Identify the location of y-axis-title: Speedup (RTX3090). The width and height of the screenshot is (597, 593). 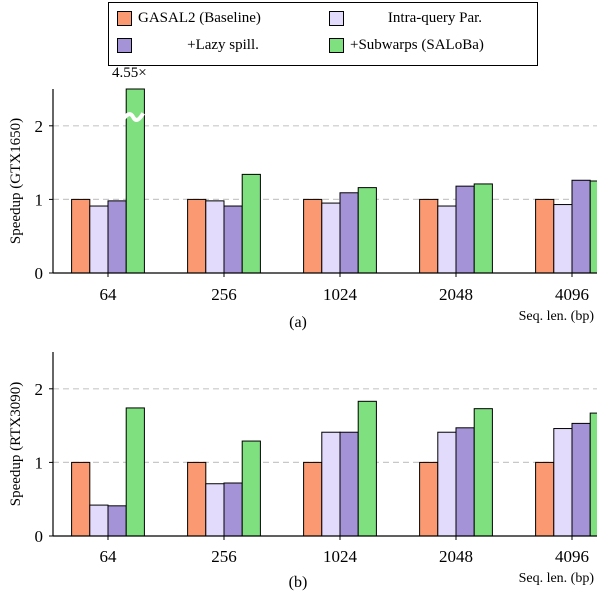
(16, 444).